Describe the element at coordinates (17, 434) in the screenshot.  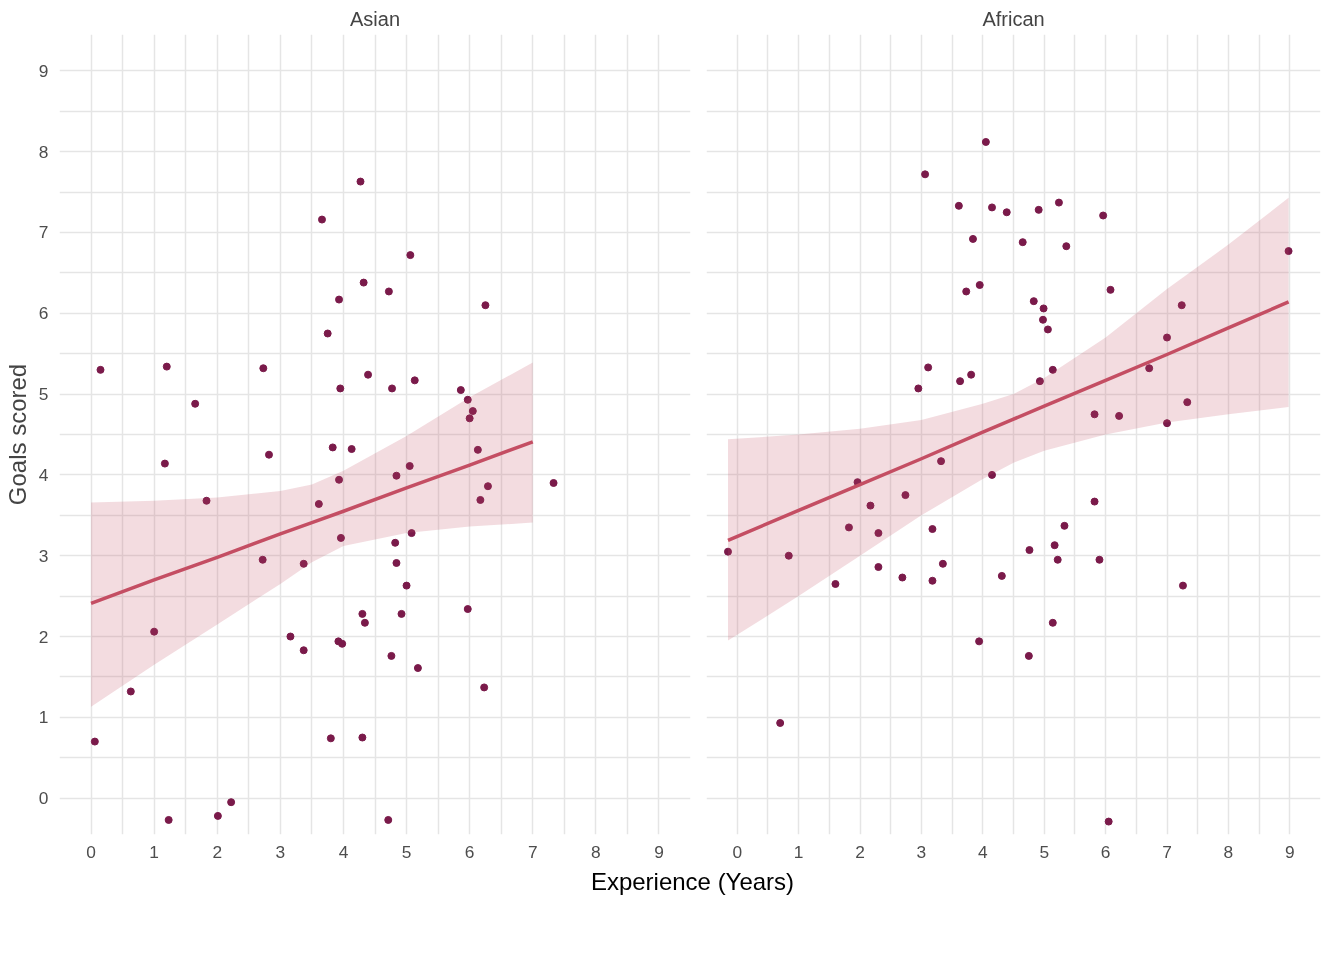
I see `y-axis-title: Goals scored` at that location.